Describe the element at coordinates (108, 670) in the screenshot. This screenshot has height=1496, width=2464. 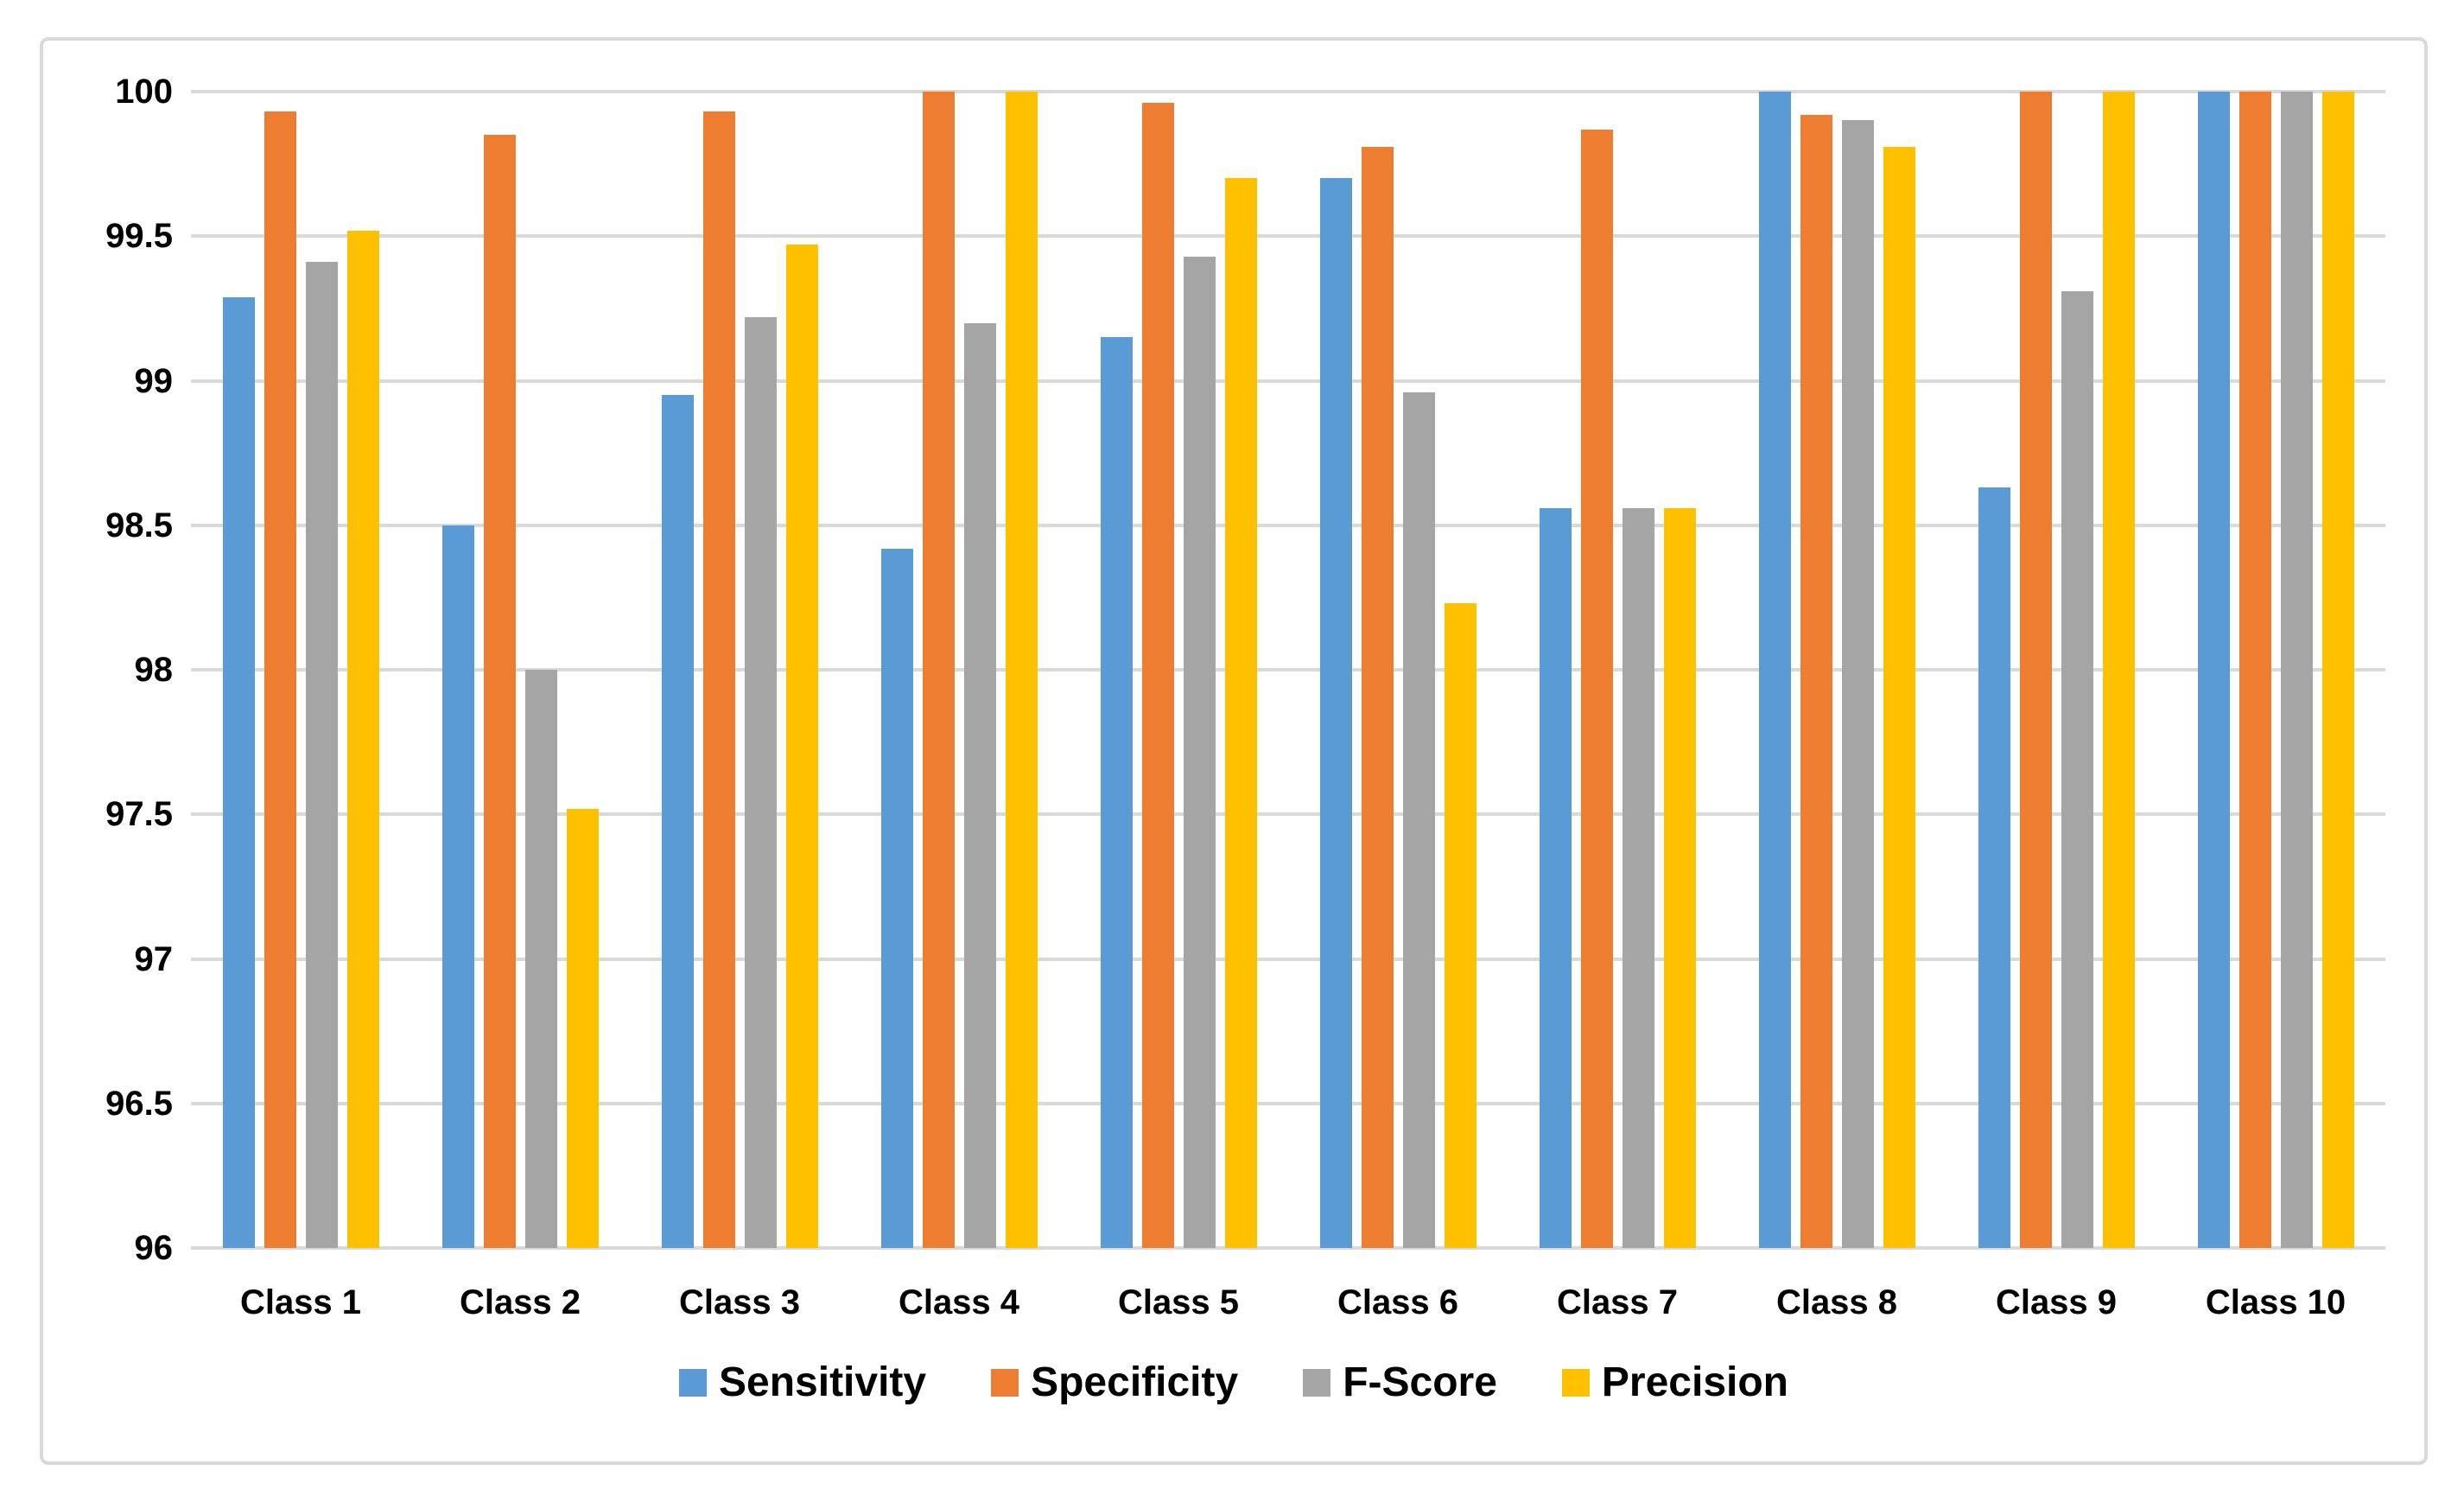
I see `y-axis: 100 99.5 99 98.5 98 97.5 97 96.5 96` at that location.